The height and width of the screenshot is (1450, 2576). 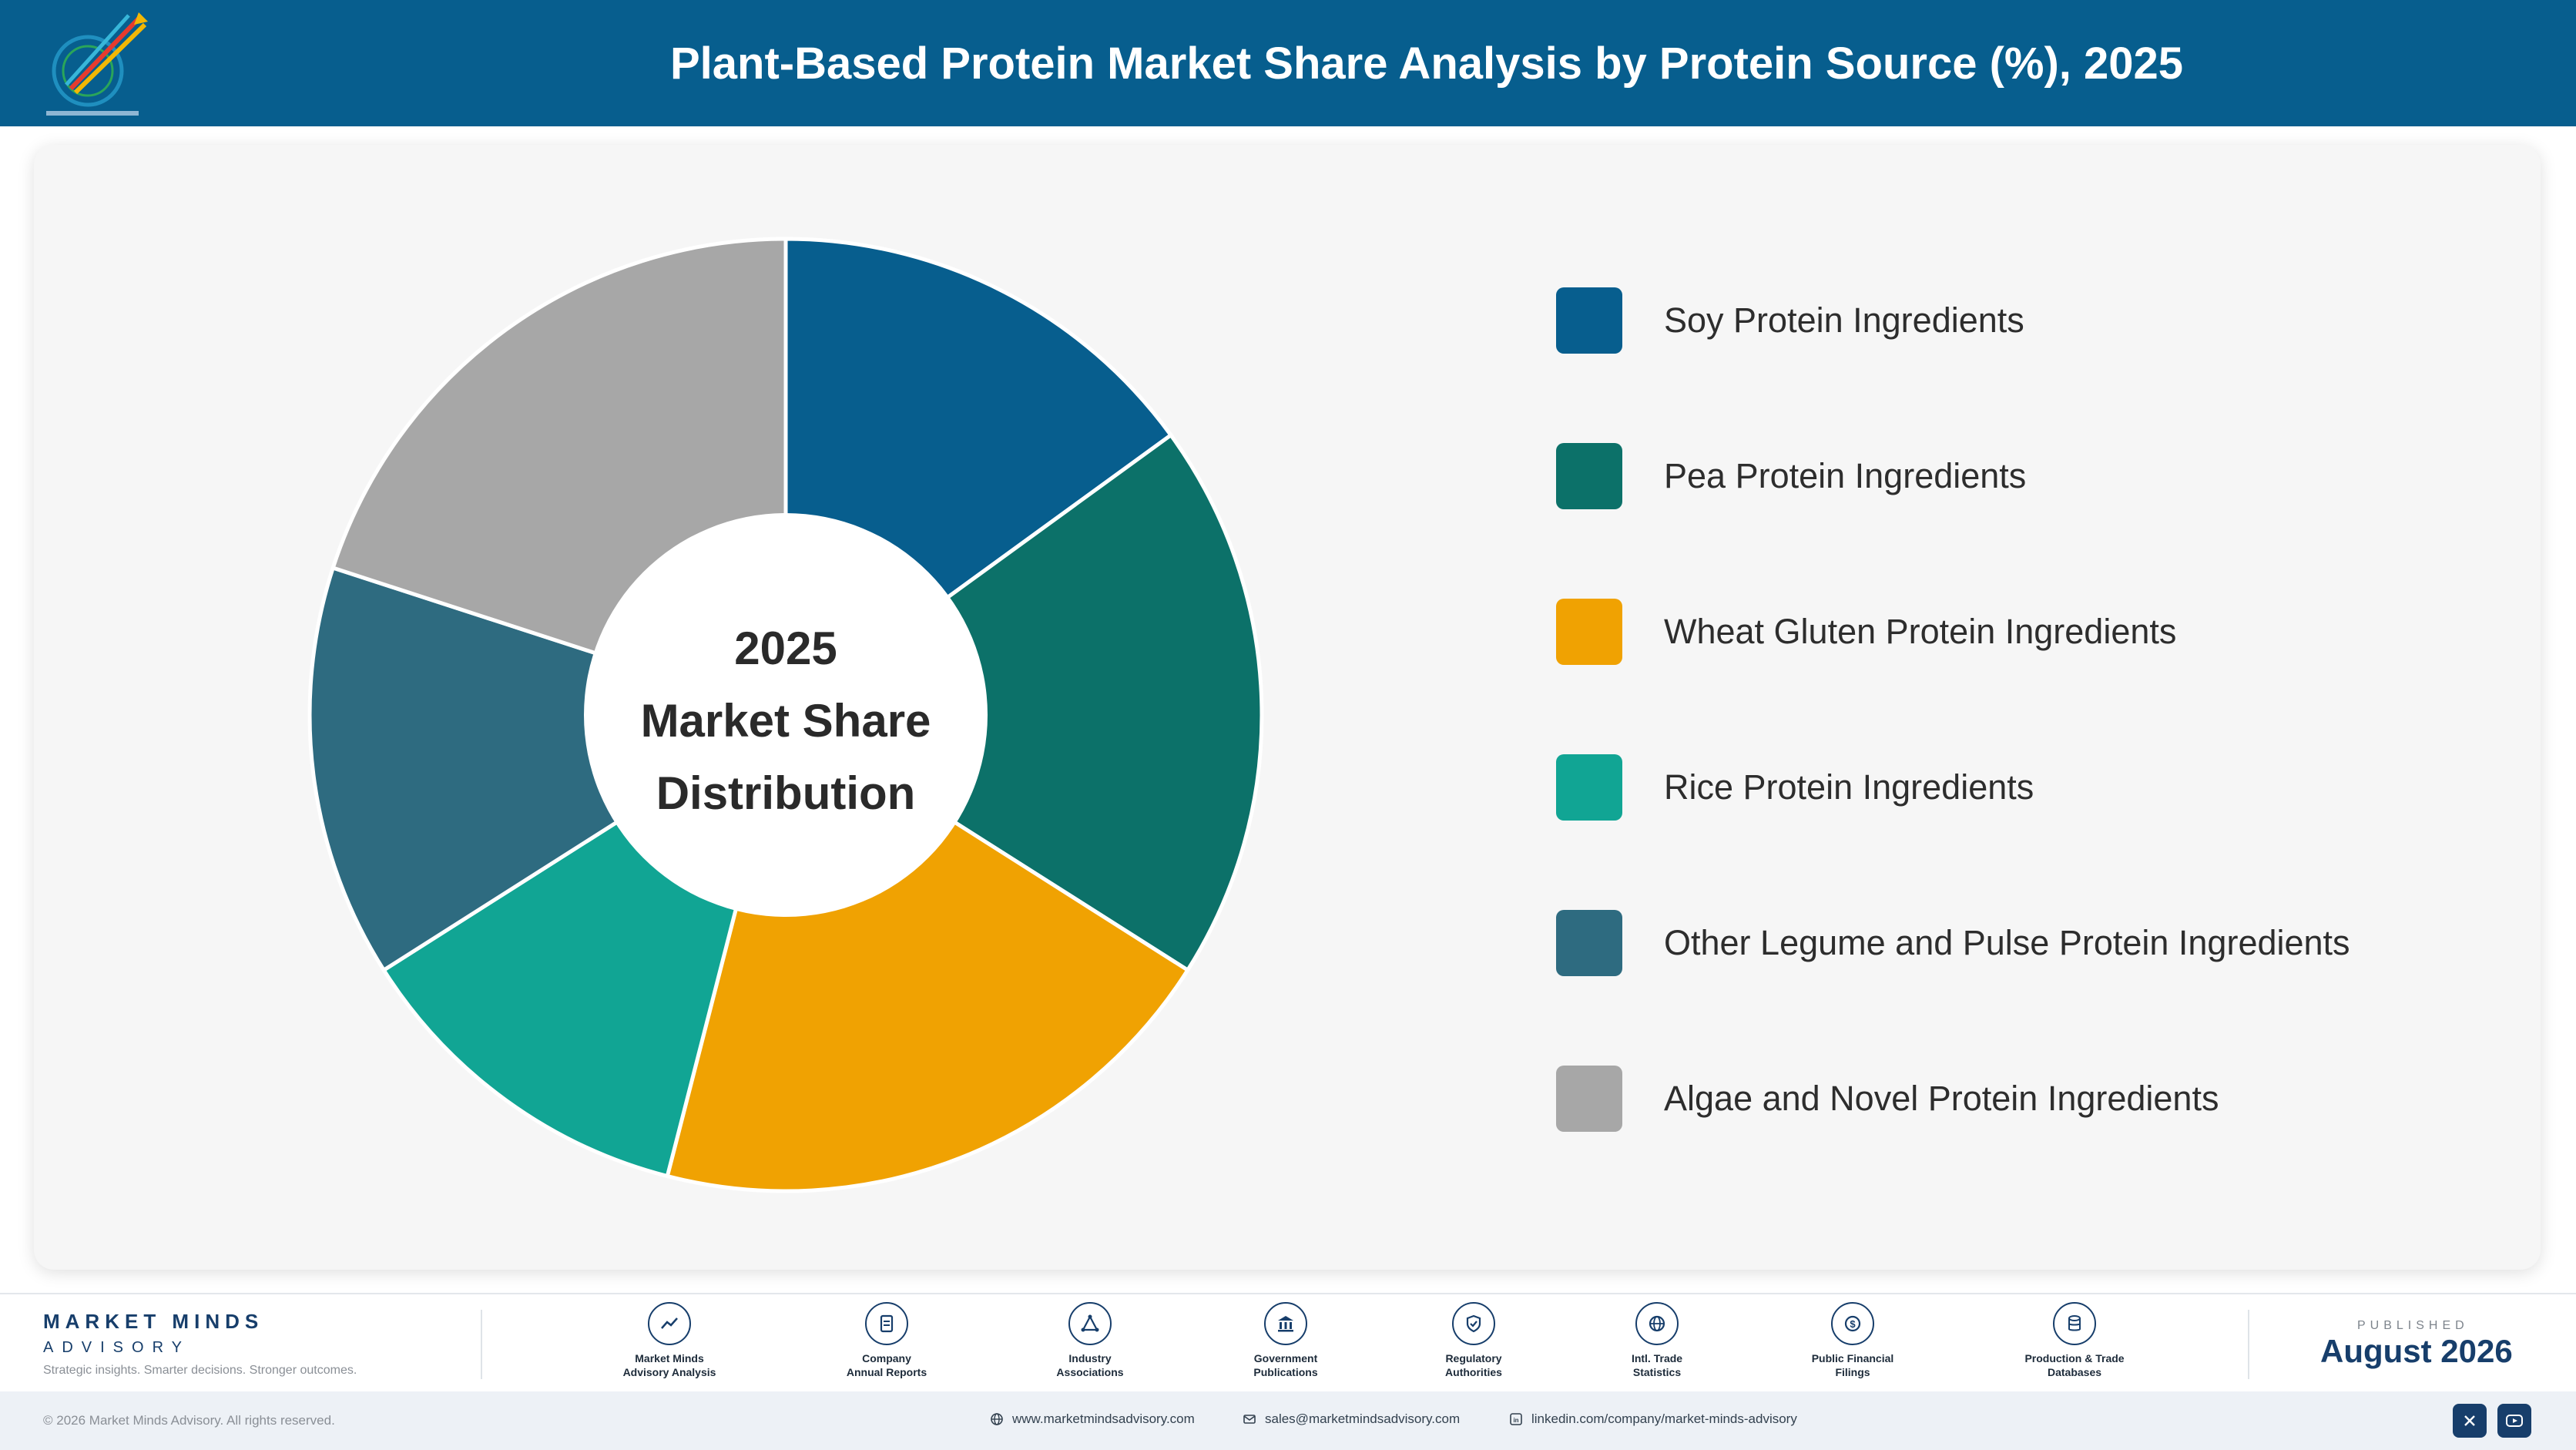 I want to click on source-label: Industry Associations, so click(x=1090, y=1365).